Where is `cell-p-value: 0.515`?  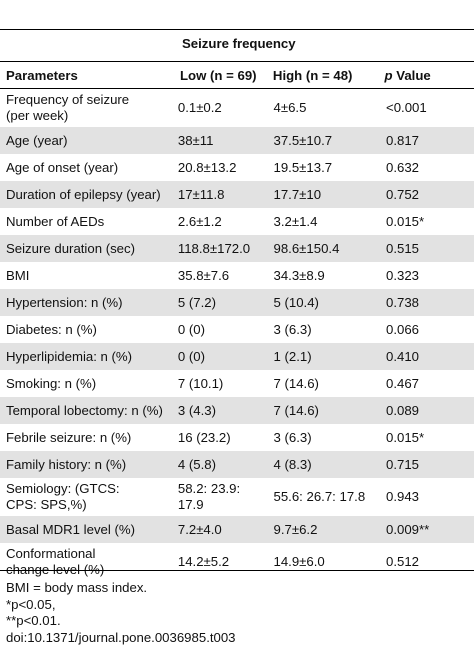 cell-p-value: 0.515 is located at coordinates (427, 248).